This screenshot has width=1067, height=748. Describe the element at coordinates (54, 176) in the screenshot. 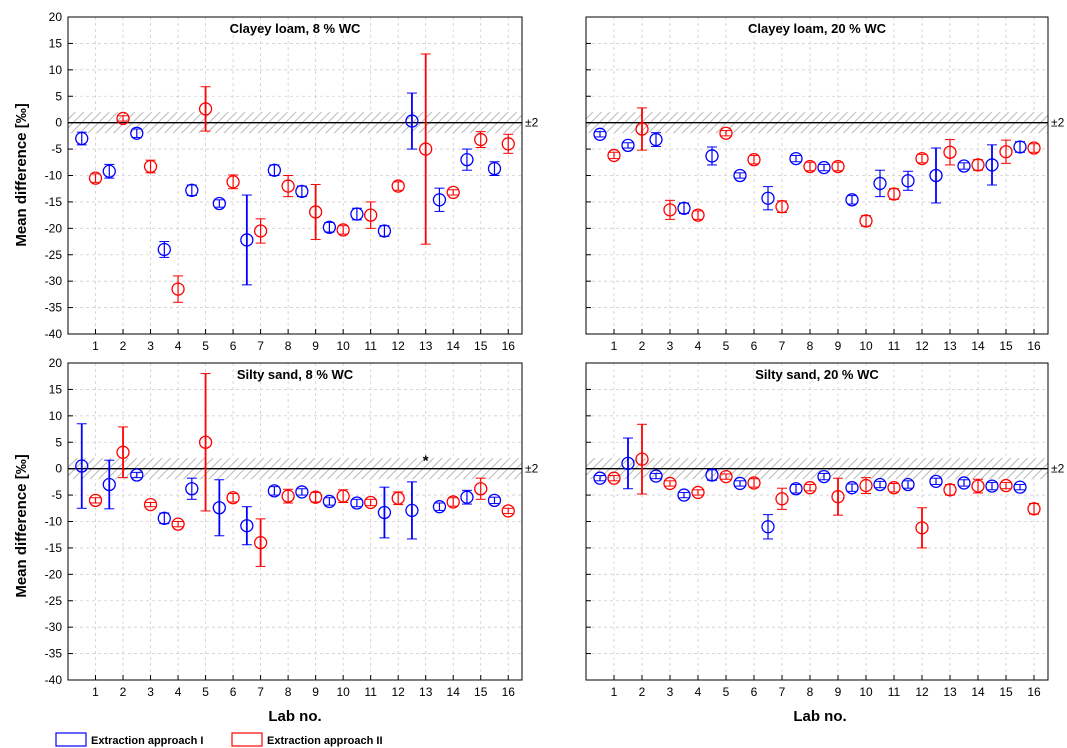

I see `y-tick-label: -10` at that location.